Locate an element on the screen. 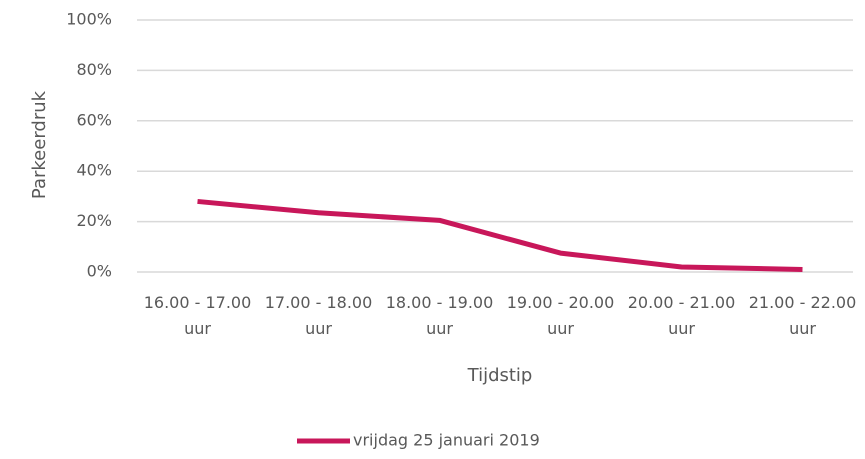 Image resolution: width=865 pixels, height=459 pixels. data-line is located at coordinates (500, 235).